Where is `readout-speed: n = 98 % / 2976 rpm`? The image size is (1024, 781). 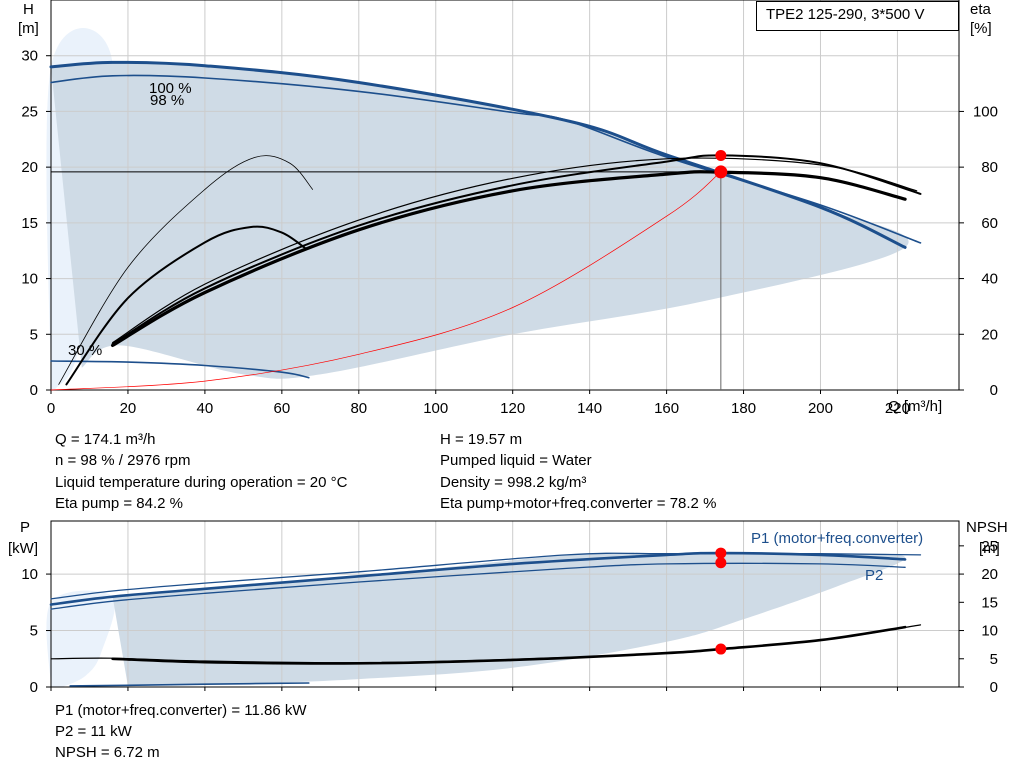 readout-speed: n = 98 % / 2976 rpm is located at coordinates (123, 460).